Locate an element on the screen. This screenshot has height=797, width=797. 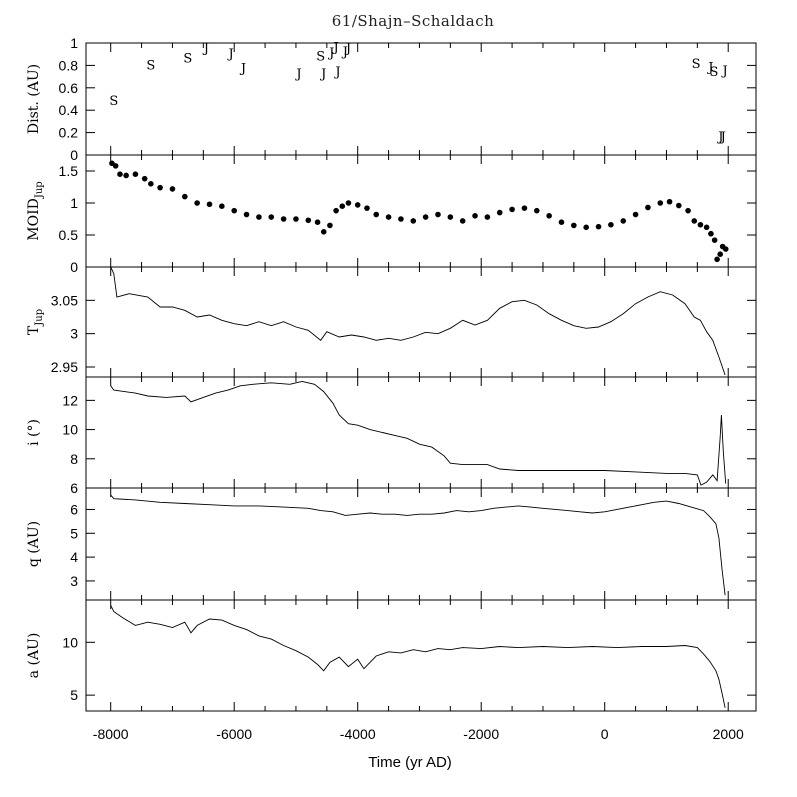
x-axis: -8000 -6000 -4000 -2000 0 2000 is located at coordinates (418, 734).